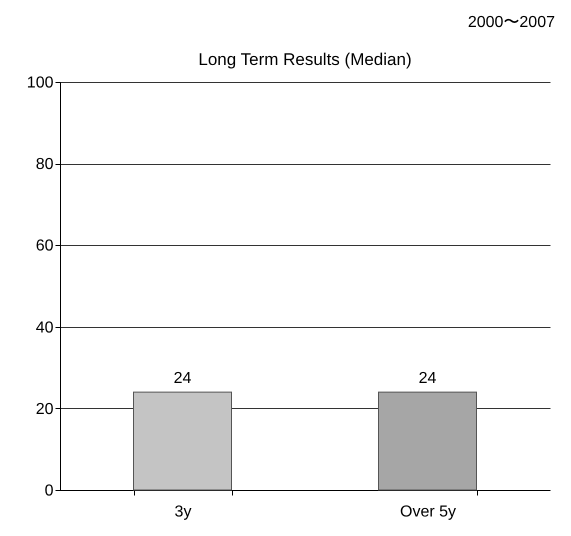 The height and width of the screenshot is (536, 571). I want to click on y-tick-label: 0, so click(49, 491).